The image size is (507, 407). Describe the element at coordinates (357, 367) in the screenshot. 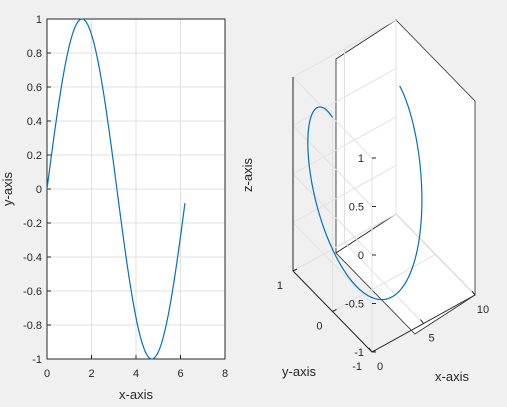

I see `right-y-tick-label: -1` at that location.